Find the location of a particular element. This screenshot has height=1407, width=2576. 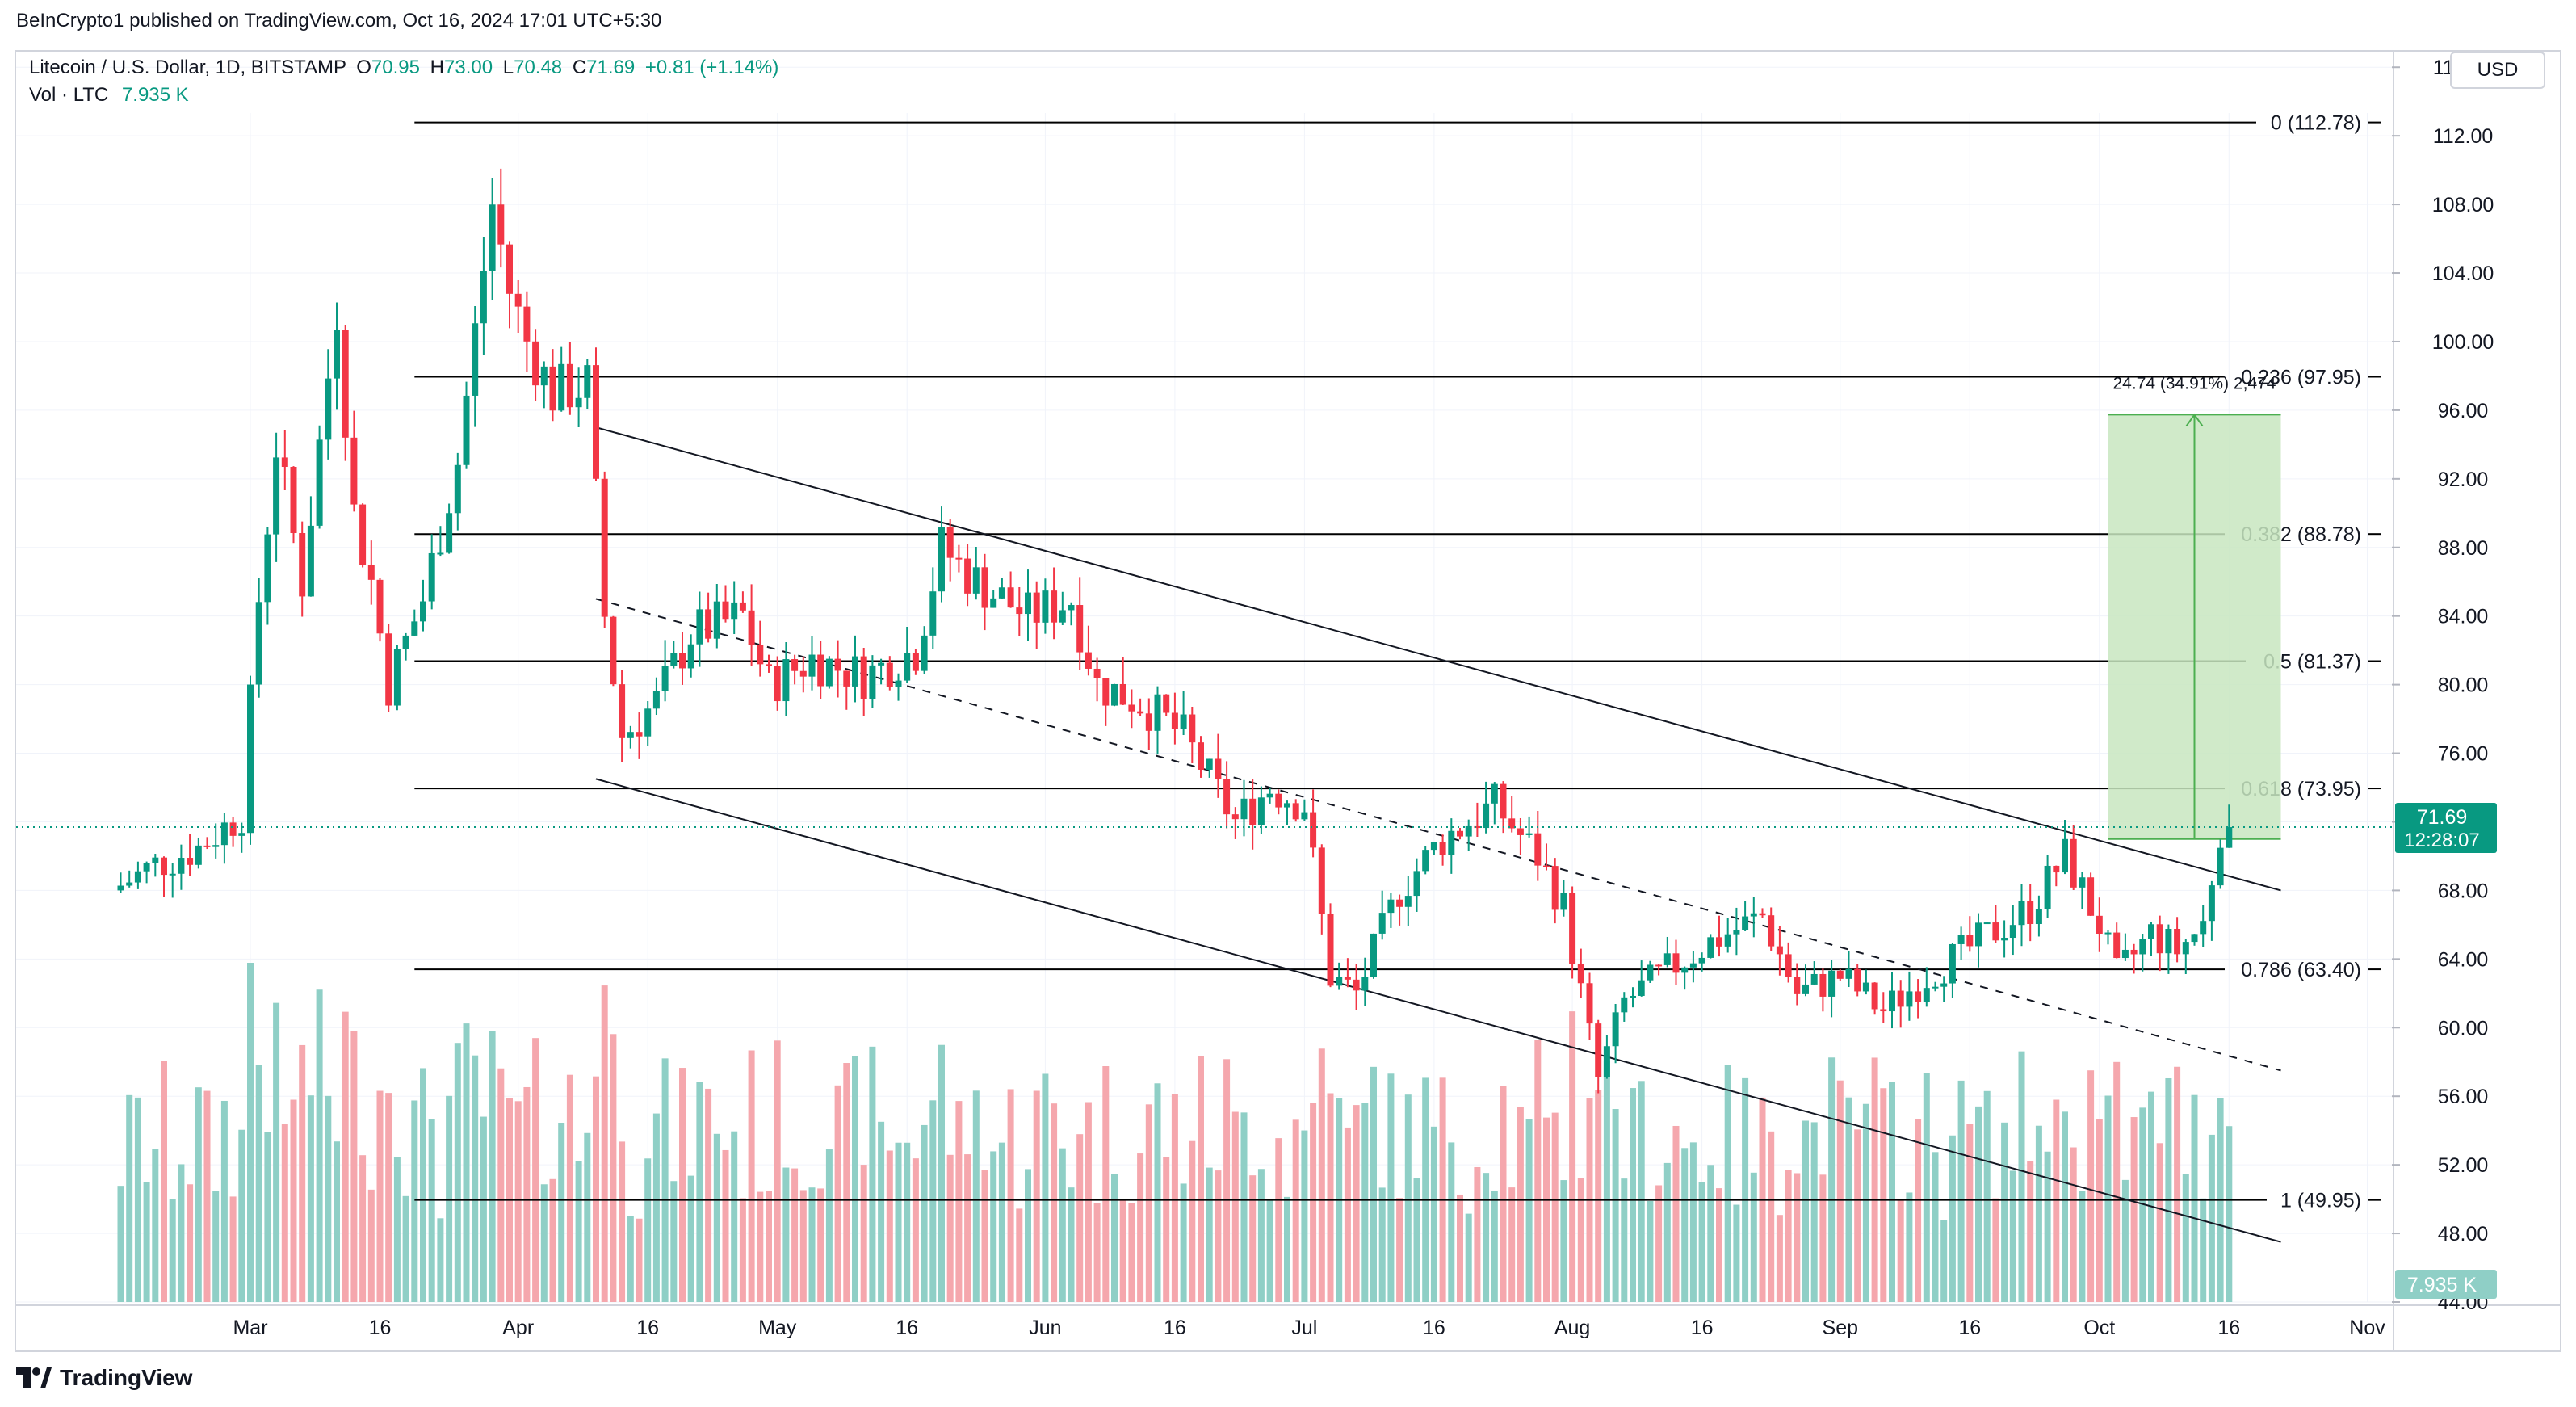

footer-brand: TradingView is located at coordinates (127, 1378).